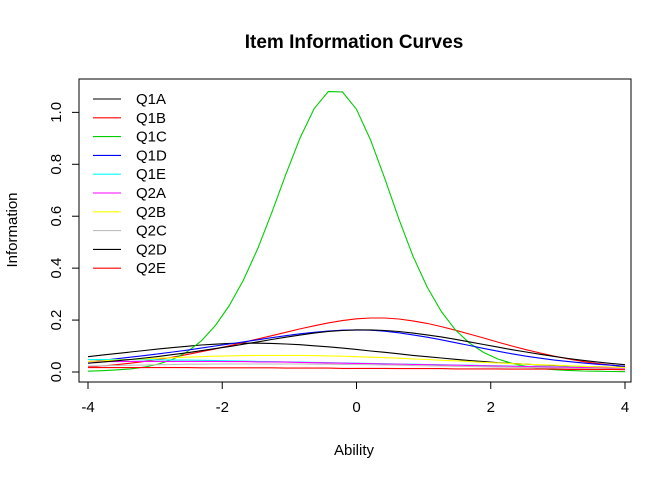 The image size is (672, 480). I want to click on legend-label-q2e: Q2E, so click(151, 268).